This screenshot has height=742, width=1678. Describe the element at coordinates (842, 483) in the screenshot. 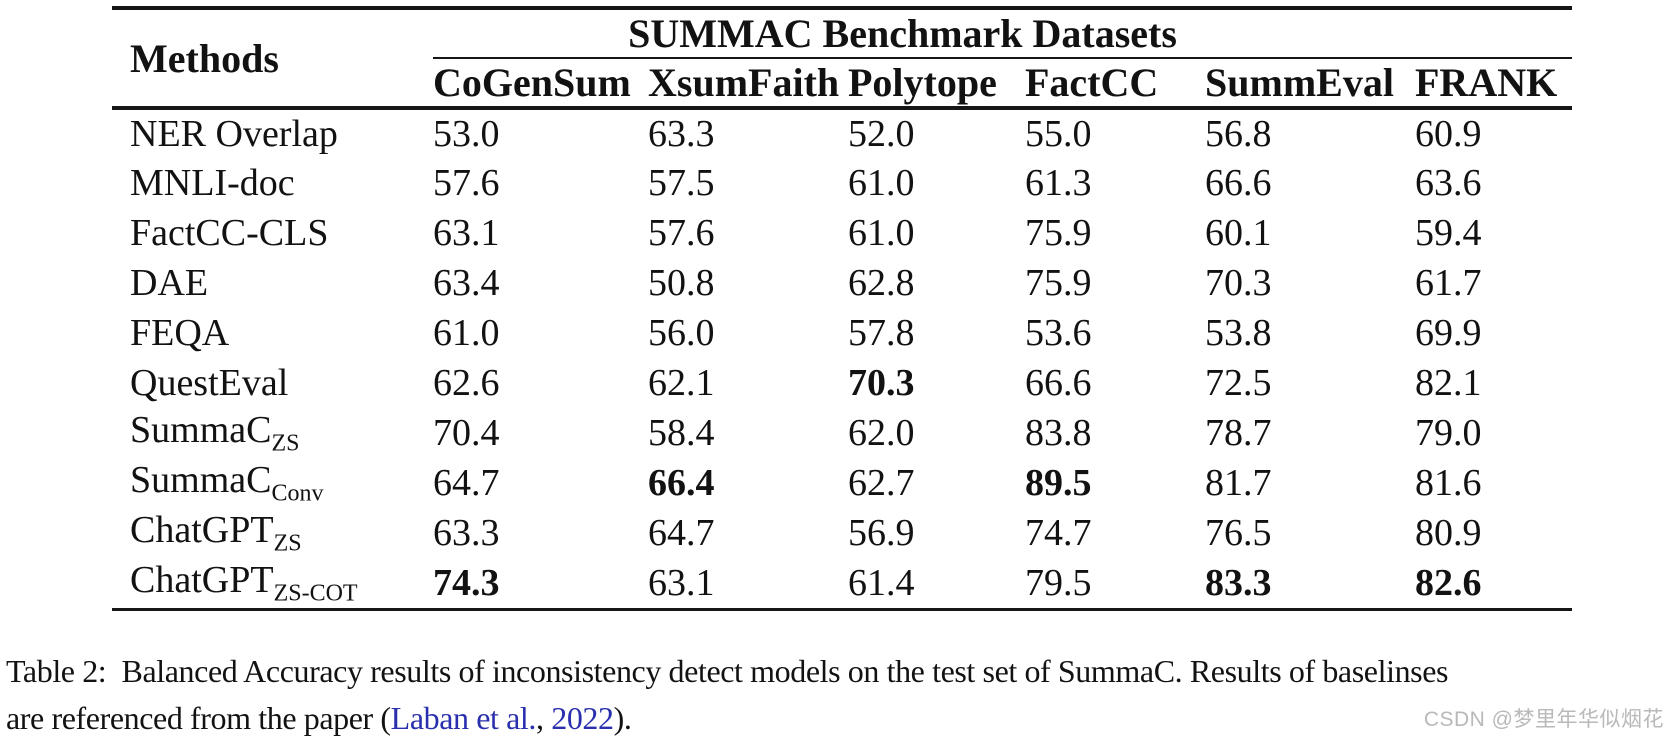

I see `table-row: SummaCConv 64.7 66.4 62.7 89.5 81.7 81.6` at that location.